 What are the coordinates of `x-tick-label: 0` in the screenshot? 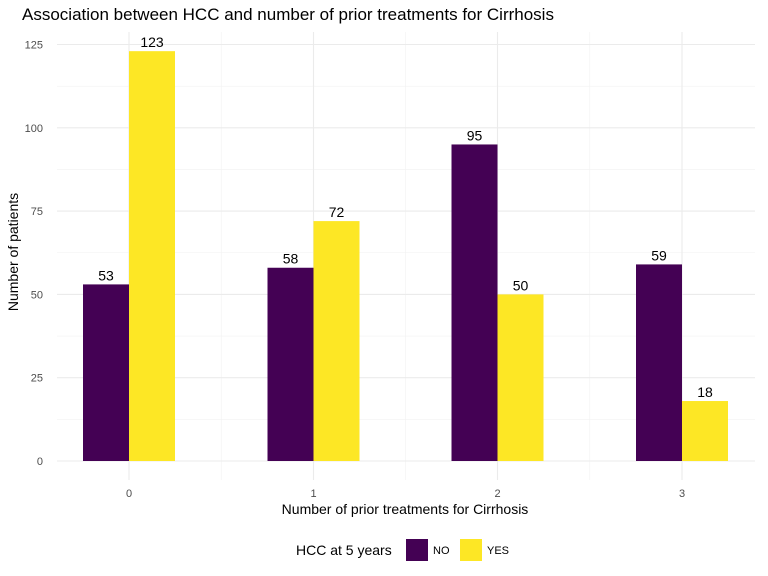 It's located at (129, 494).